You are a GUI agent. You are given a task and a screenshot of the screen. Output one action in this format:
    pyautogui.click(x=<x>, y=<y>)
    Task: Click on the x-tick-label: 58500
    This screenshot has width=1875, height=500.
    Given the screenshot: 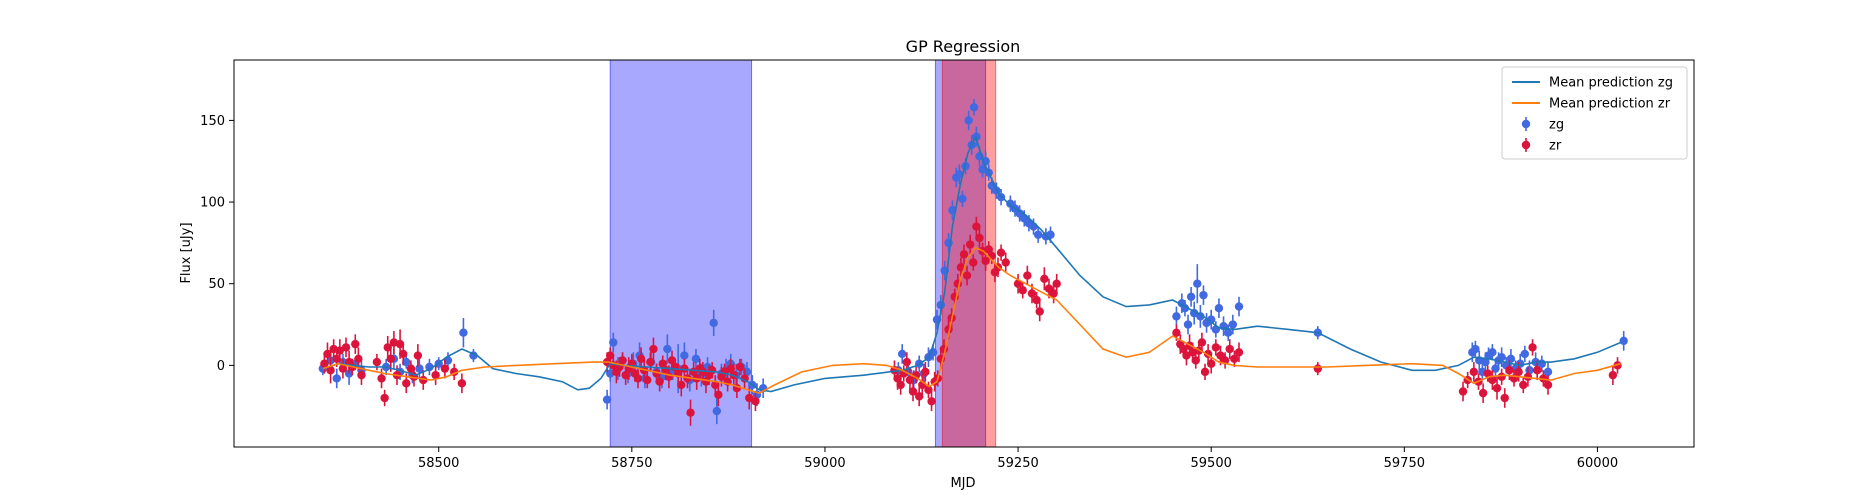 What is the action you would take?
    pyautogui.click(x=438, y=463)
    